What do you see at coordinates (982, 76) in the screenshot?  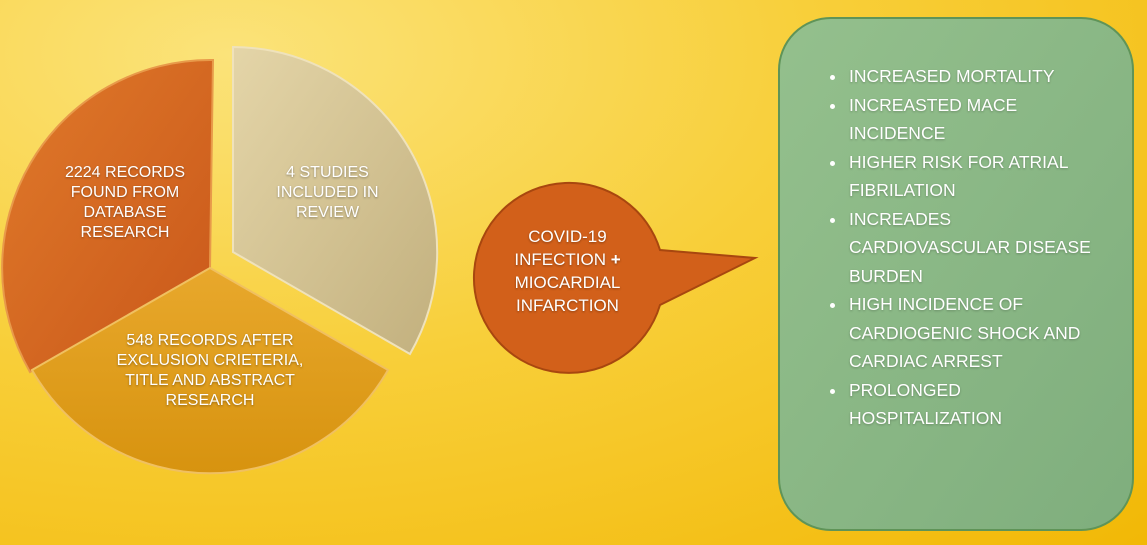 I see `outcome-item: INCREASED MORTALITY` at bounding box center [982, 76].